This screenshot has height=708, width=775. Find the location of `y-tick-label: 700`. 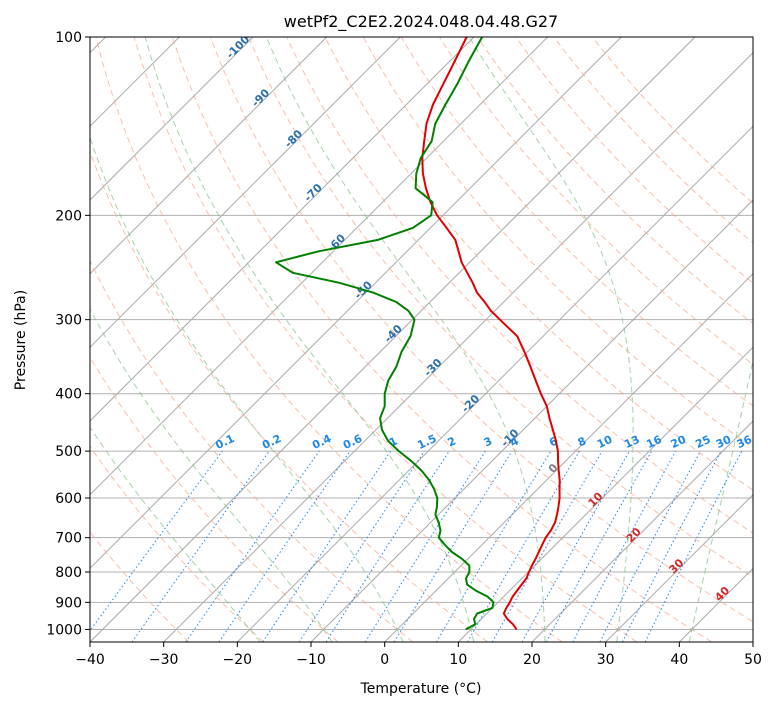

y-tick-label: 700 is located at coordinates (68, 539).